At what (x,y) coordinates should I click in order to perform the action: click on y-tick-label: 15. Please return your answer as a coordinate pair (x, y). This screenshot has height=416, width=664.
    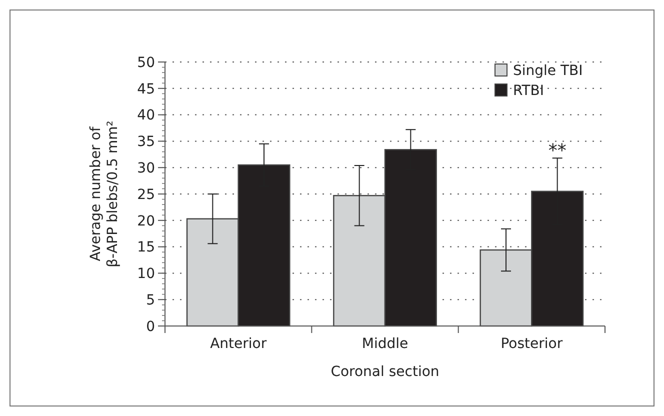
    Looking at the image, I should click on (146, 248).